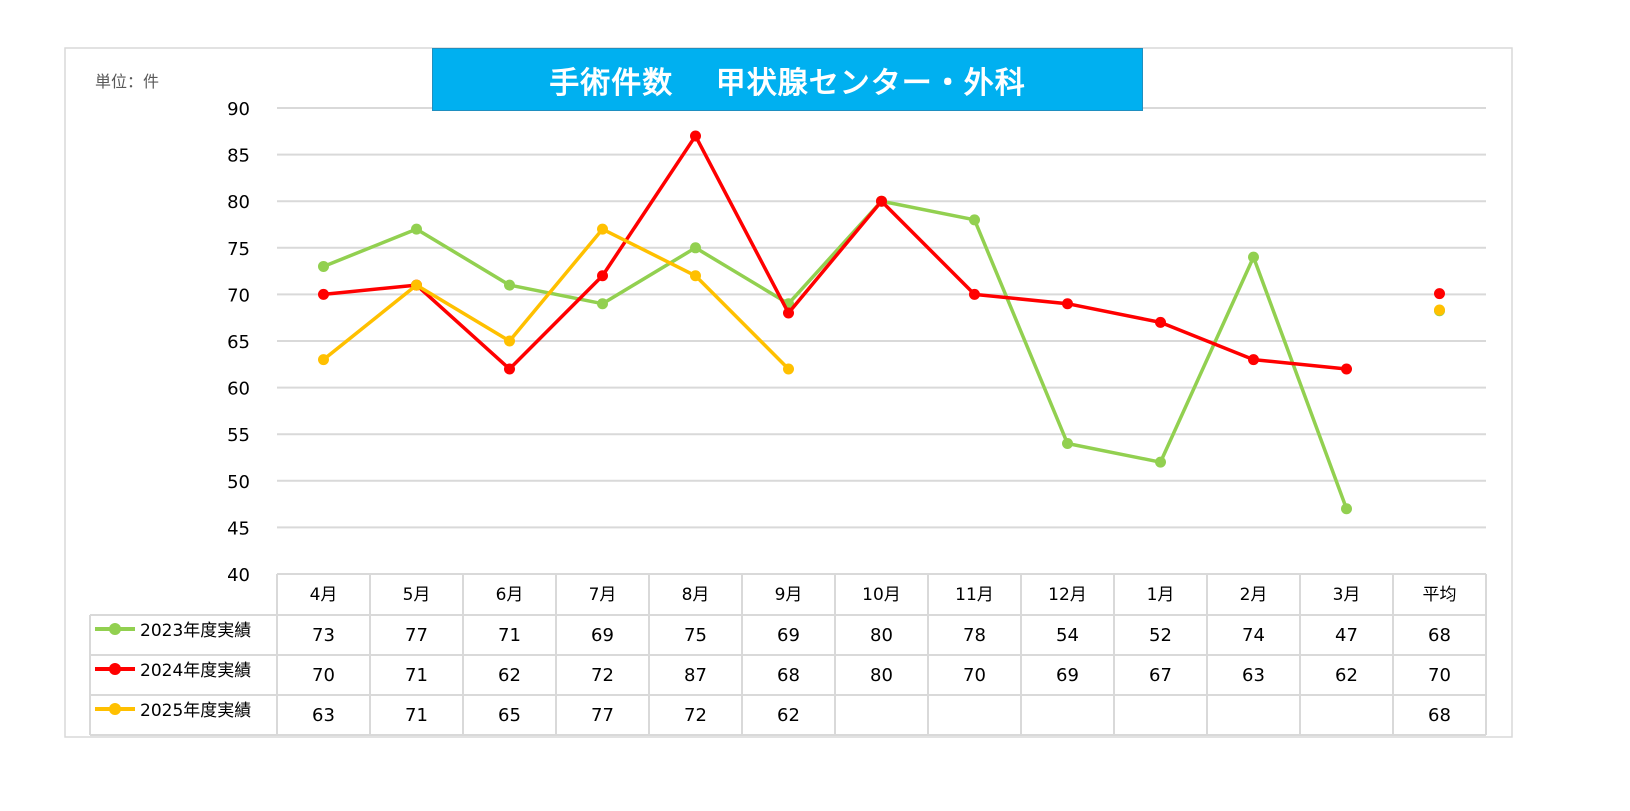 This screenshot has width=1630, height=811. I want to click on y-tick-label: 60, so click(238, 389).